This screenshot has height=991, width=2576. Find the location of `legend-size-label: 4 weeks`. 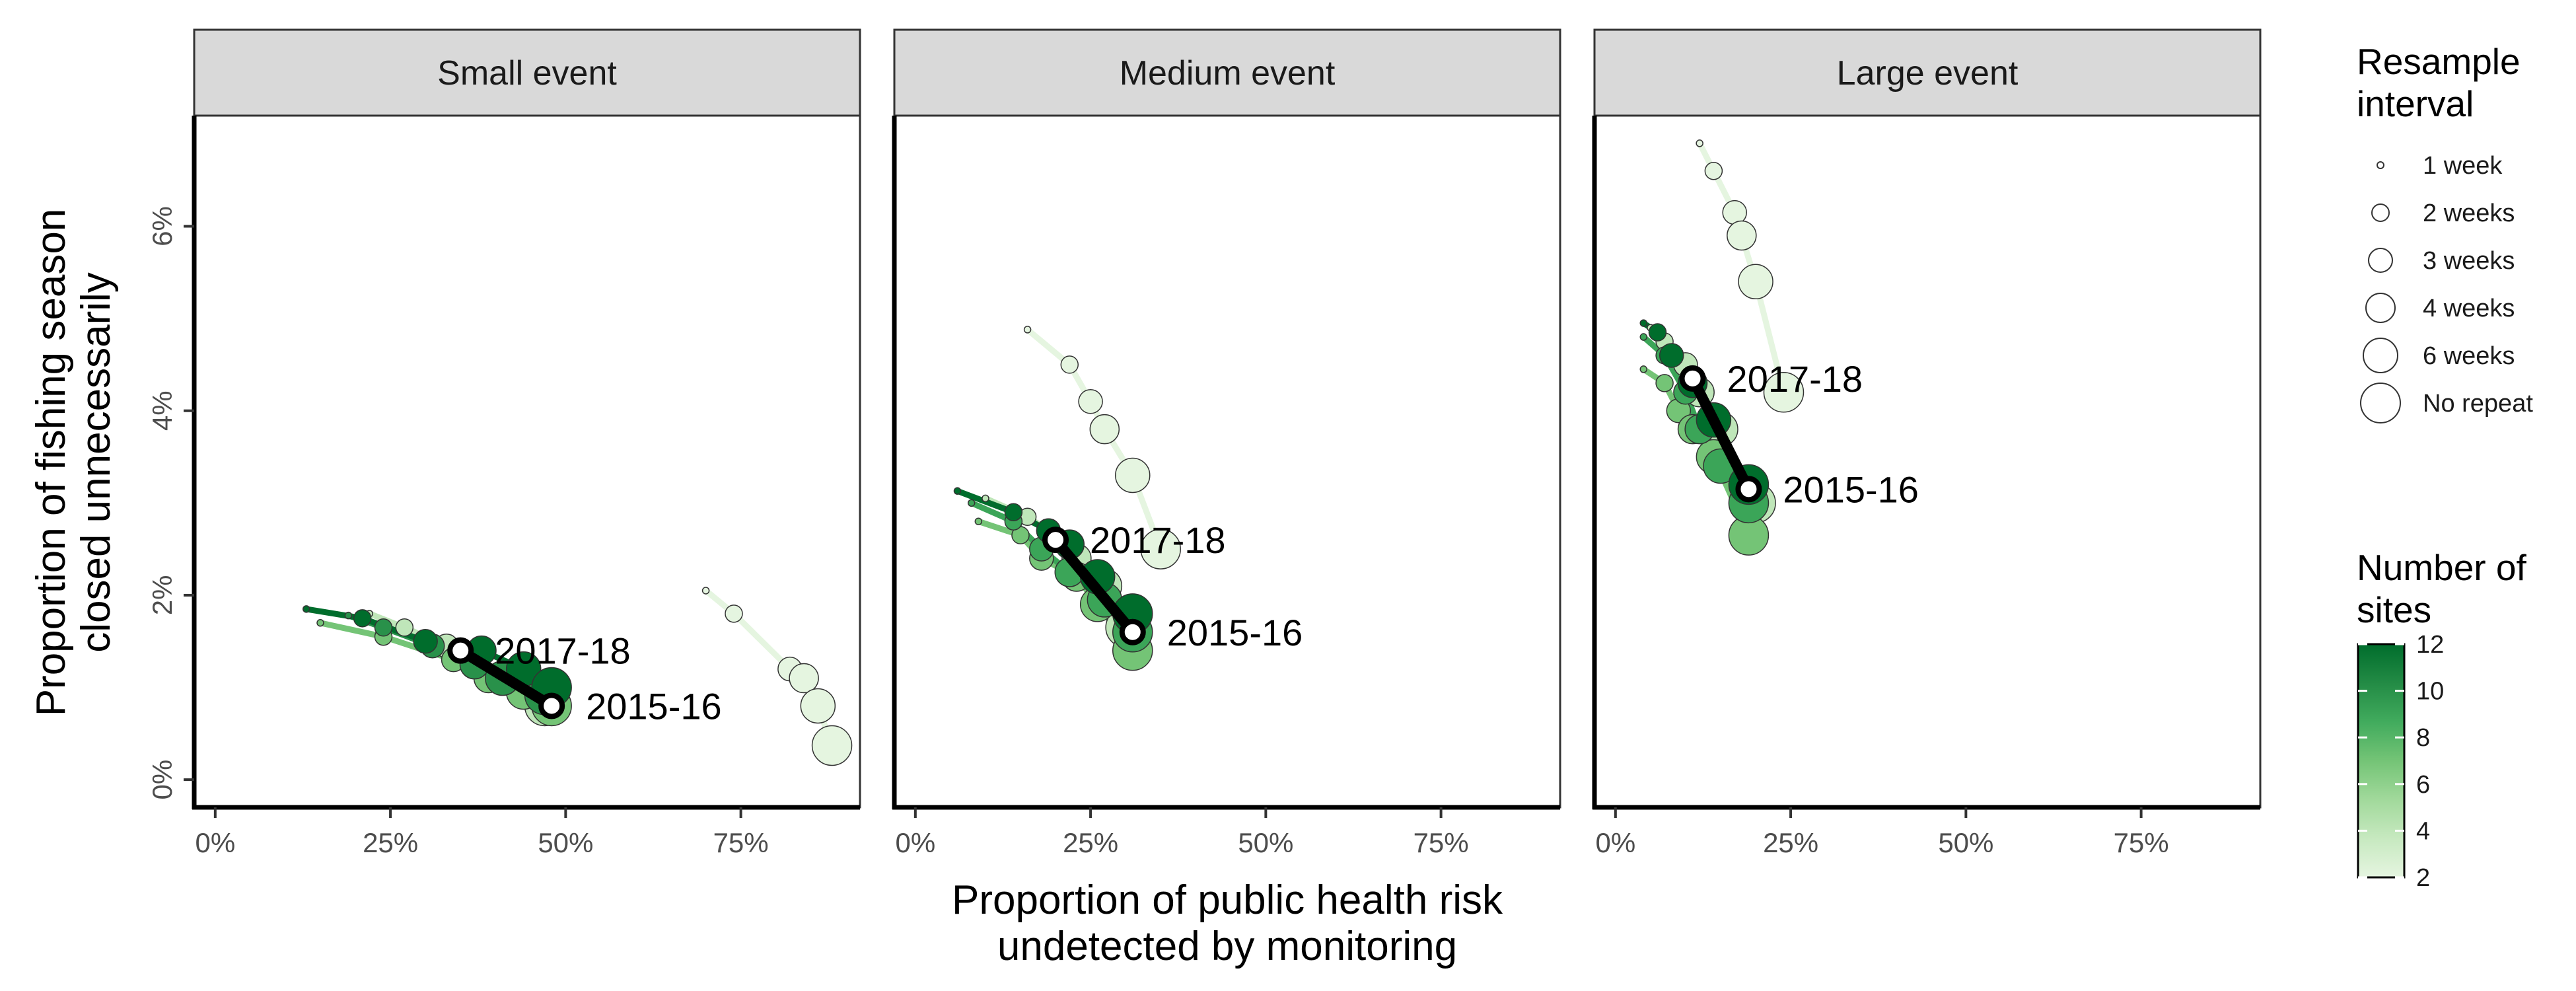

legend-size-label: 4 weeks is located at coordinates (2469, 308).